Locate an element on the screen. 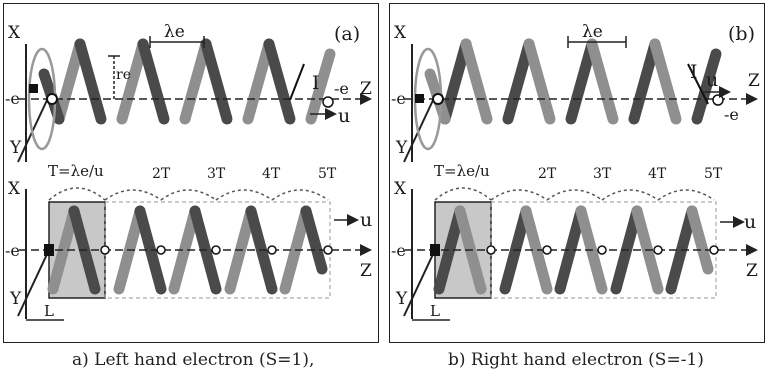 This screenshot has height=383, width=766. panel-tag: (a) is located at coordinates (347, 34).